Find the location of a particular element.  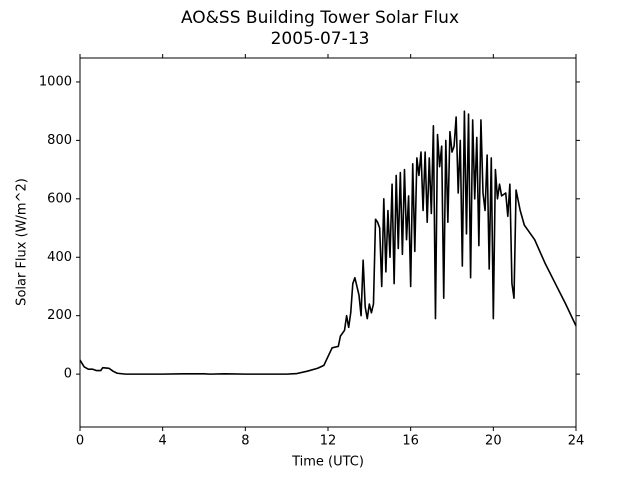

chart-title: AO&SS Building Tower Solar Flux is located at coordinates (320, 18).